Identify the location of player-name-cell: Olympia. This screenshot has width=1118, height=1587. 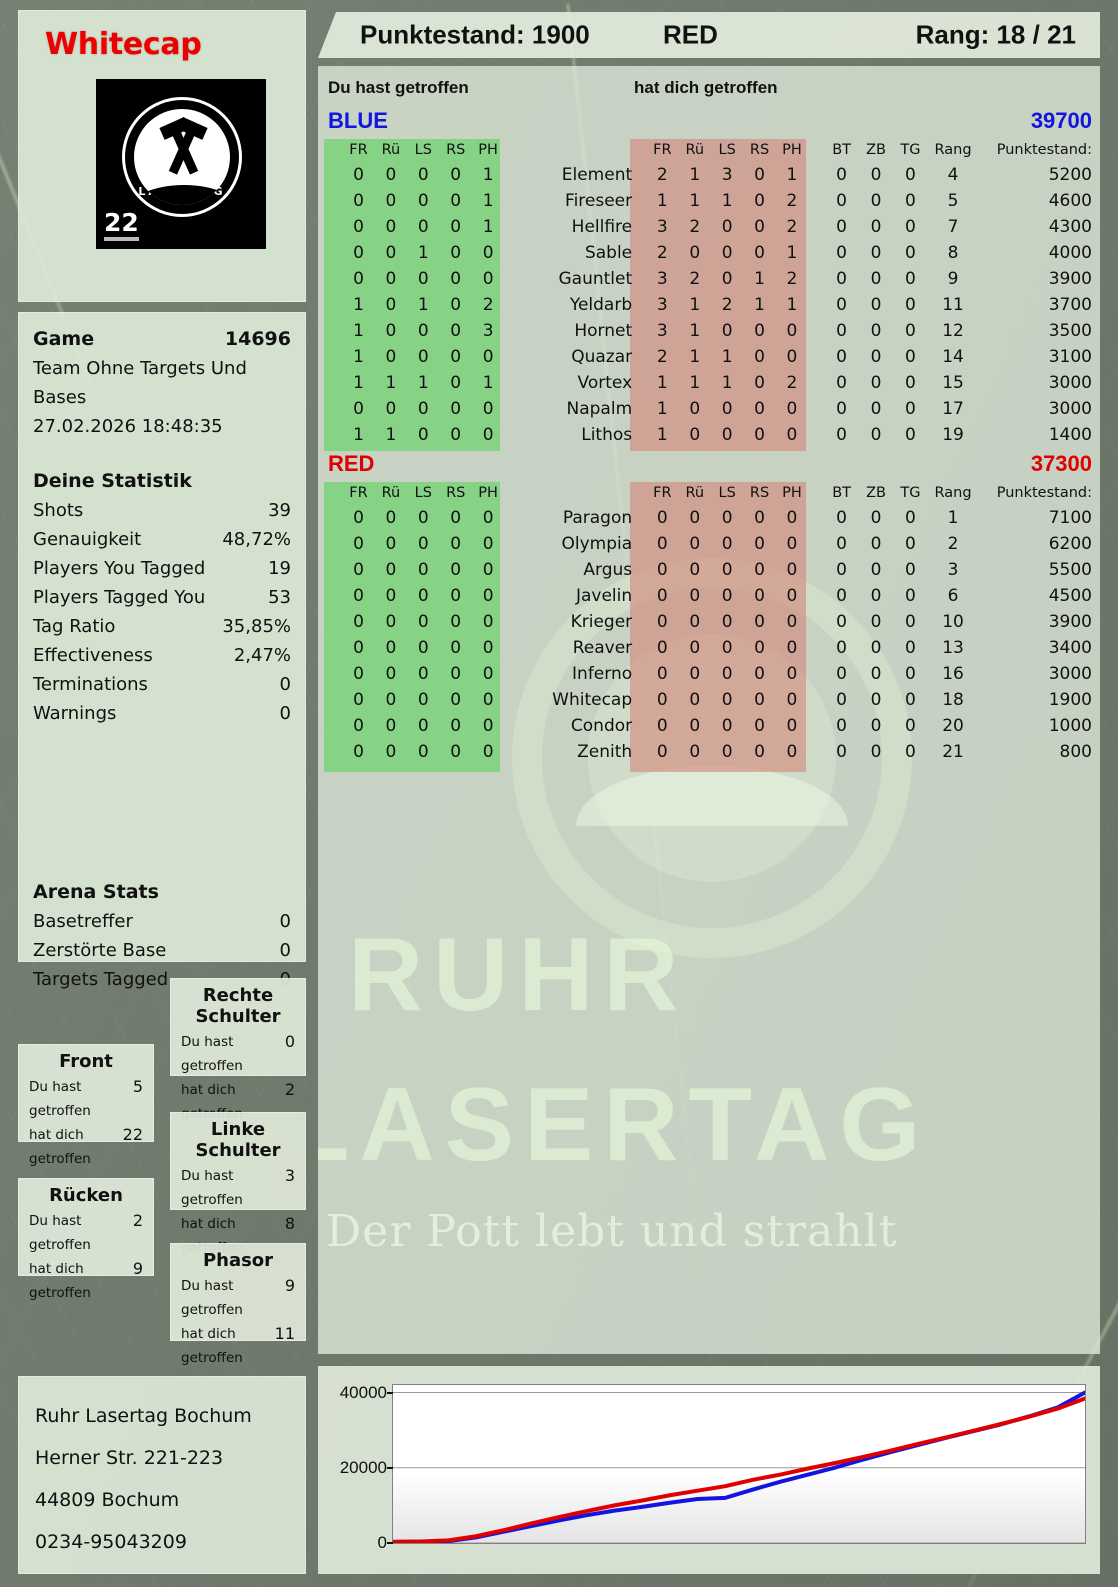
(597, 544).